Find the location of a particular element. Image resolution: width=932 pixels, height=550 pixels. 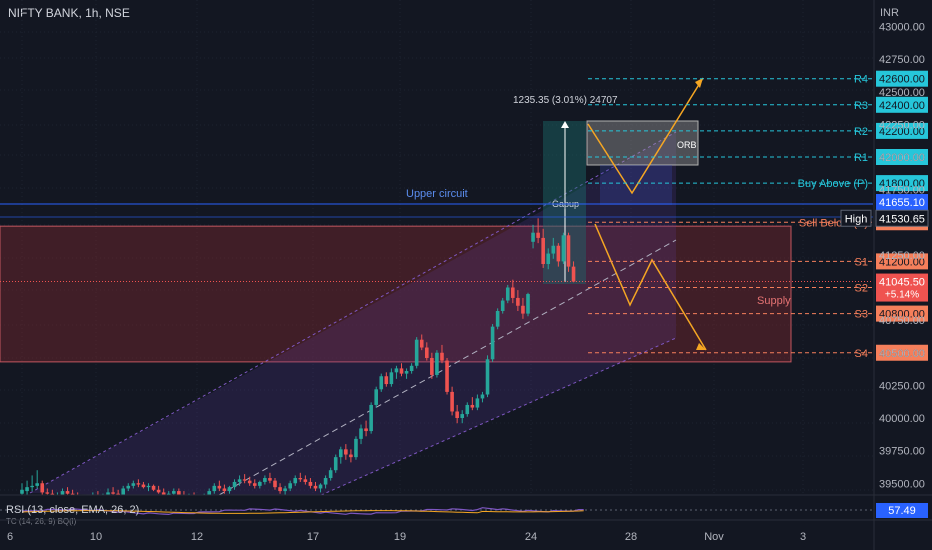

level-price-0: 42600.00 is located at coordinates (902, 80).